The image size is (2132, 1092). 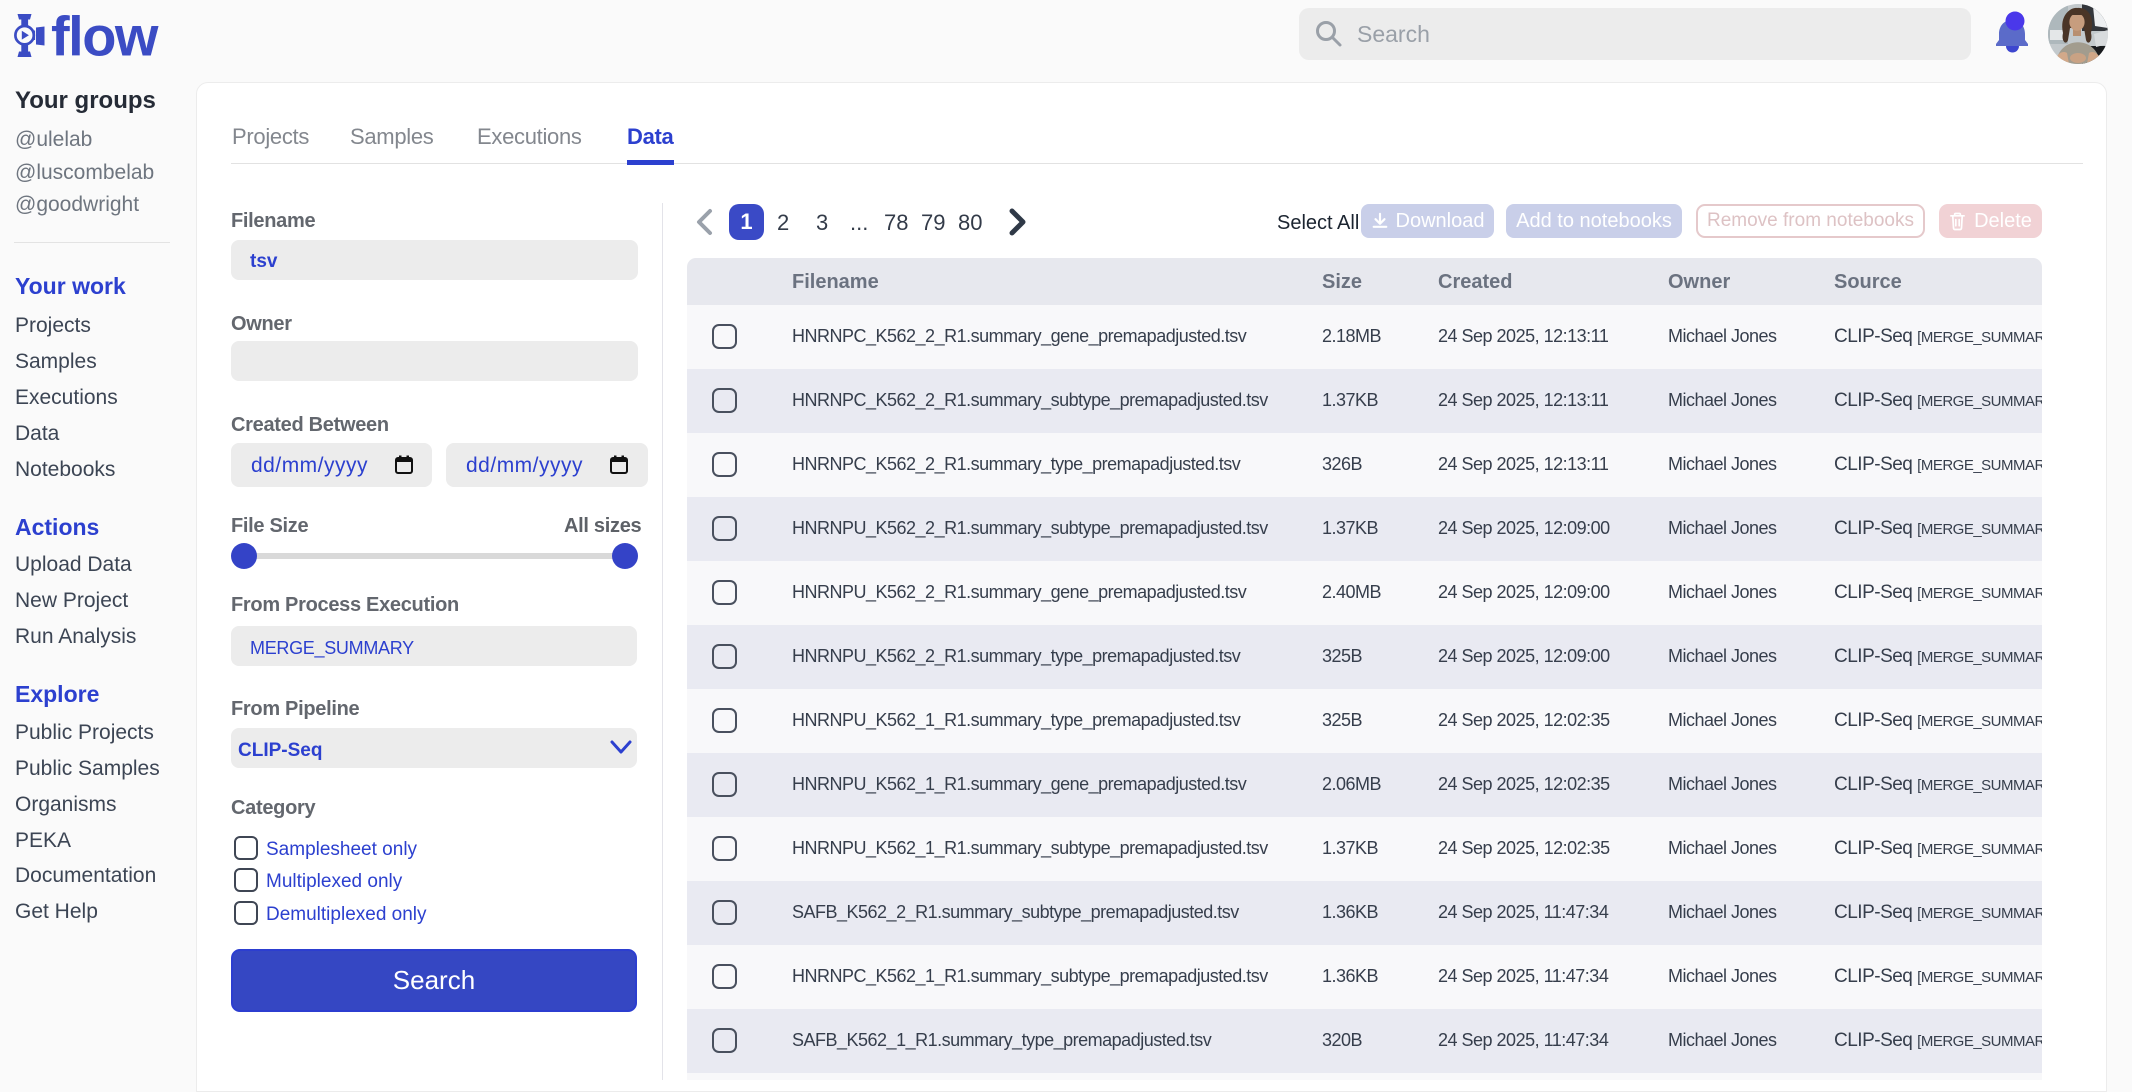 I want to click on svg-text: flow, so click(x=105, y=36).